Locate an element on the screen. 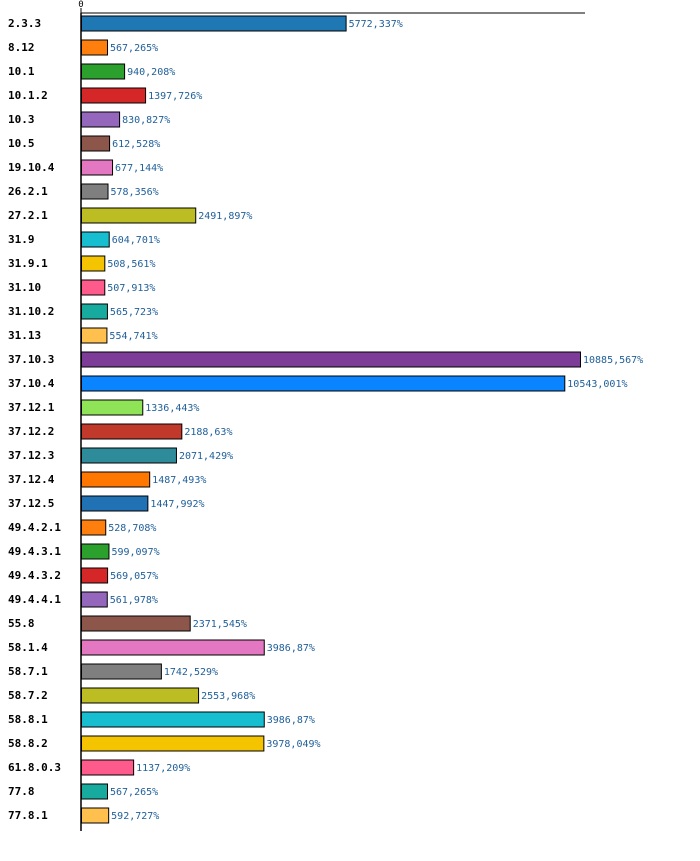  bar-value-label: 599,097% is located at coordinates (135, 552).